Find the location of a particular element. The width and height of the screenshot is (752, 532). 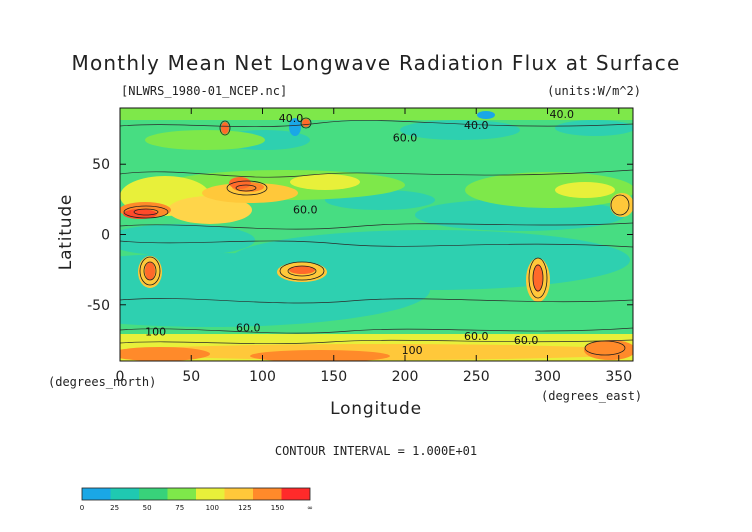

file-label: [NLWRS_1980-01_NCEP.nc] is located at coordinates (204, 91).